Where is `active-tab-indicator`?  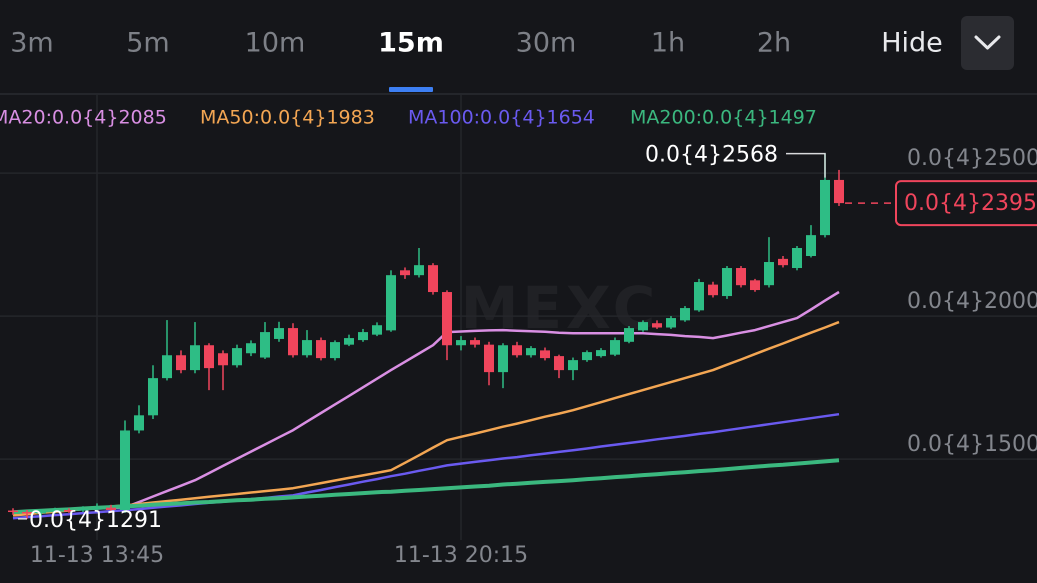
active-tab-indicator is located at coordinates (411, 89).